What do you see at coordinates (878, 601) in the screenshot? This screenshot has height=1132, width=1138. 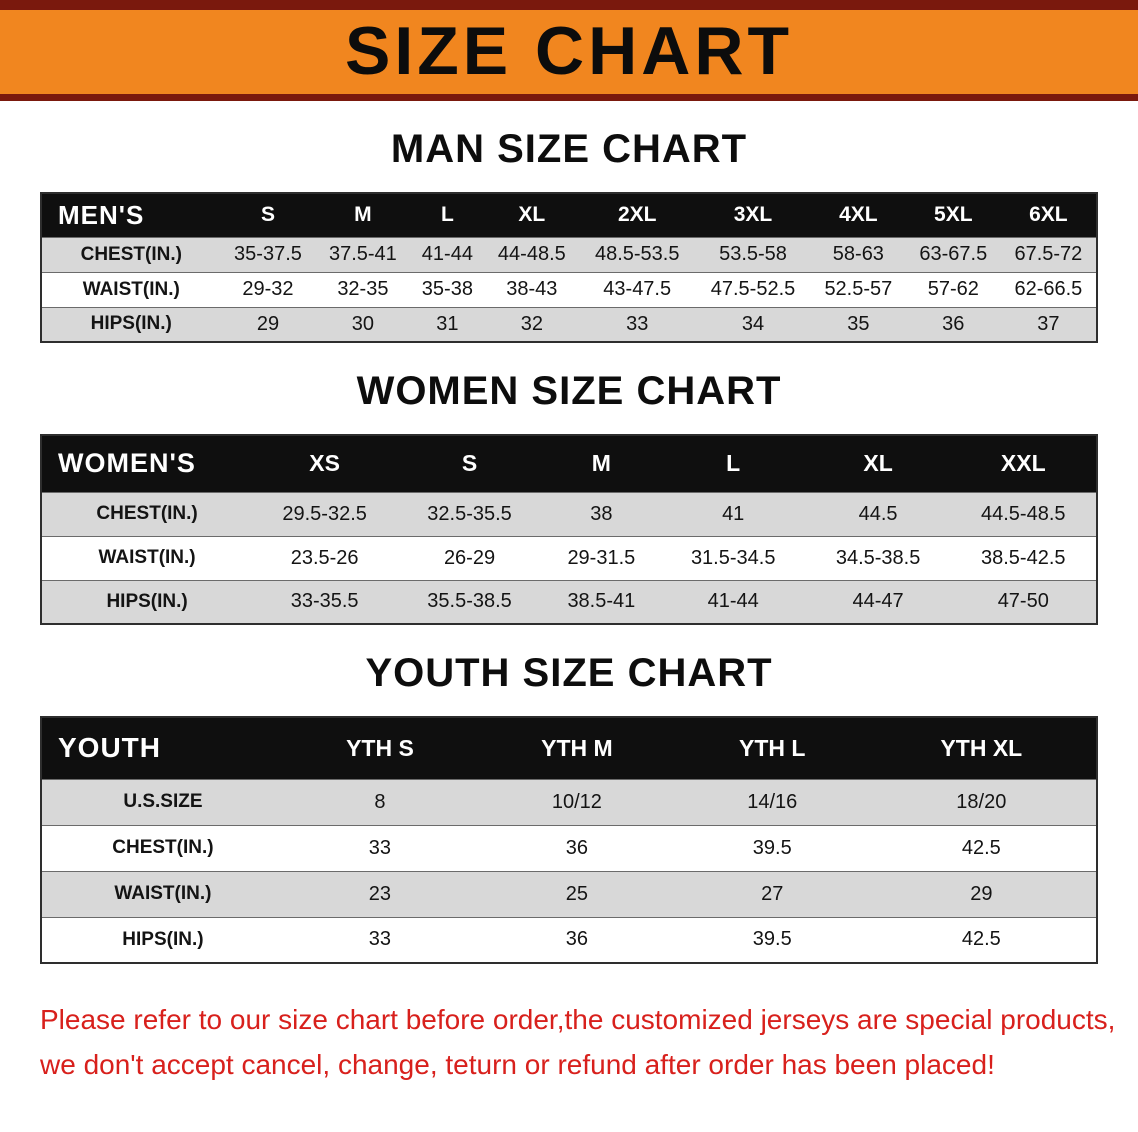 I see `size-value-cell: 44-47` at bounding box center [878, 601].